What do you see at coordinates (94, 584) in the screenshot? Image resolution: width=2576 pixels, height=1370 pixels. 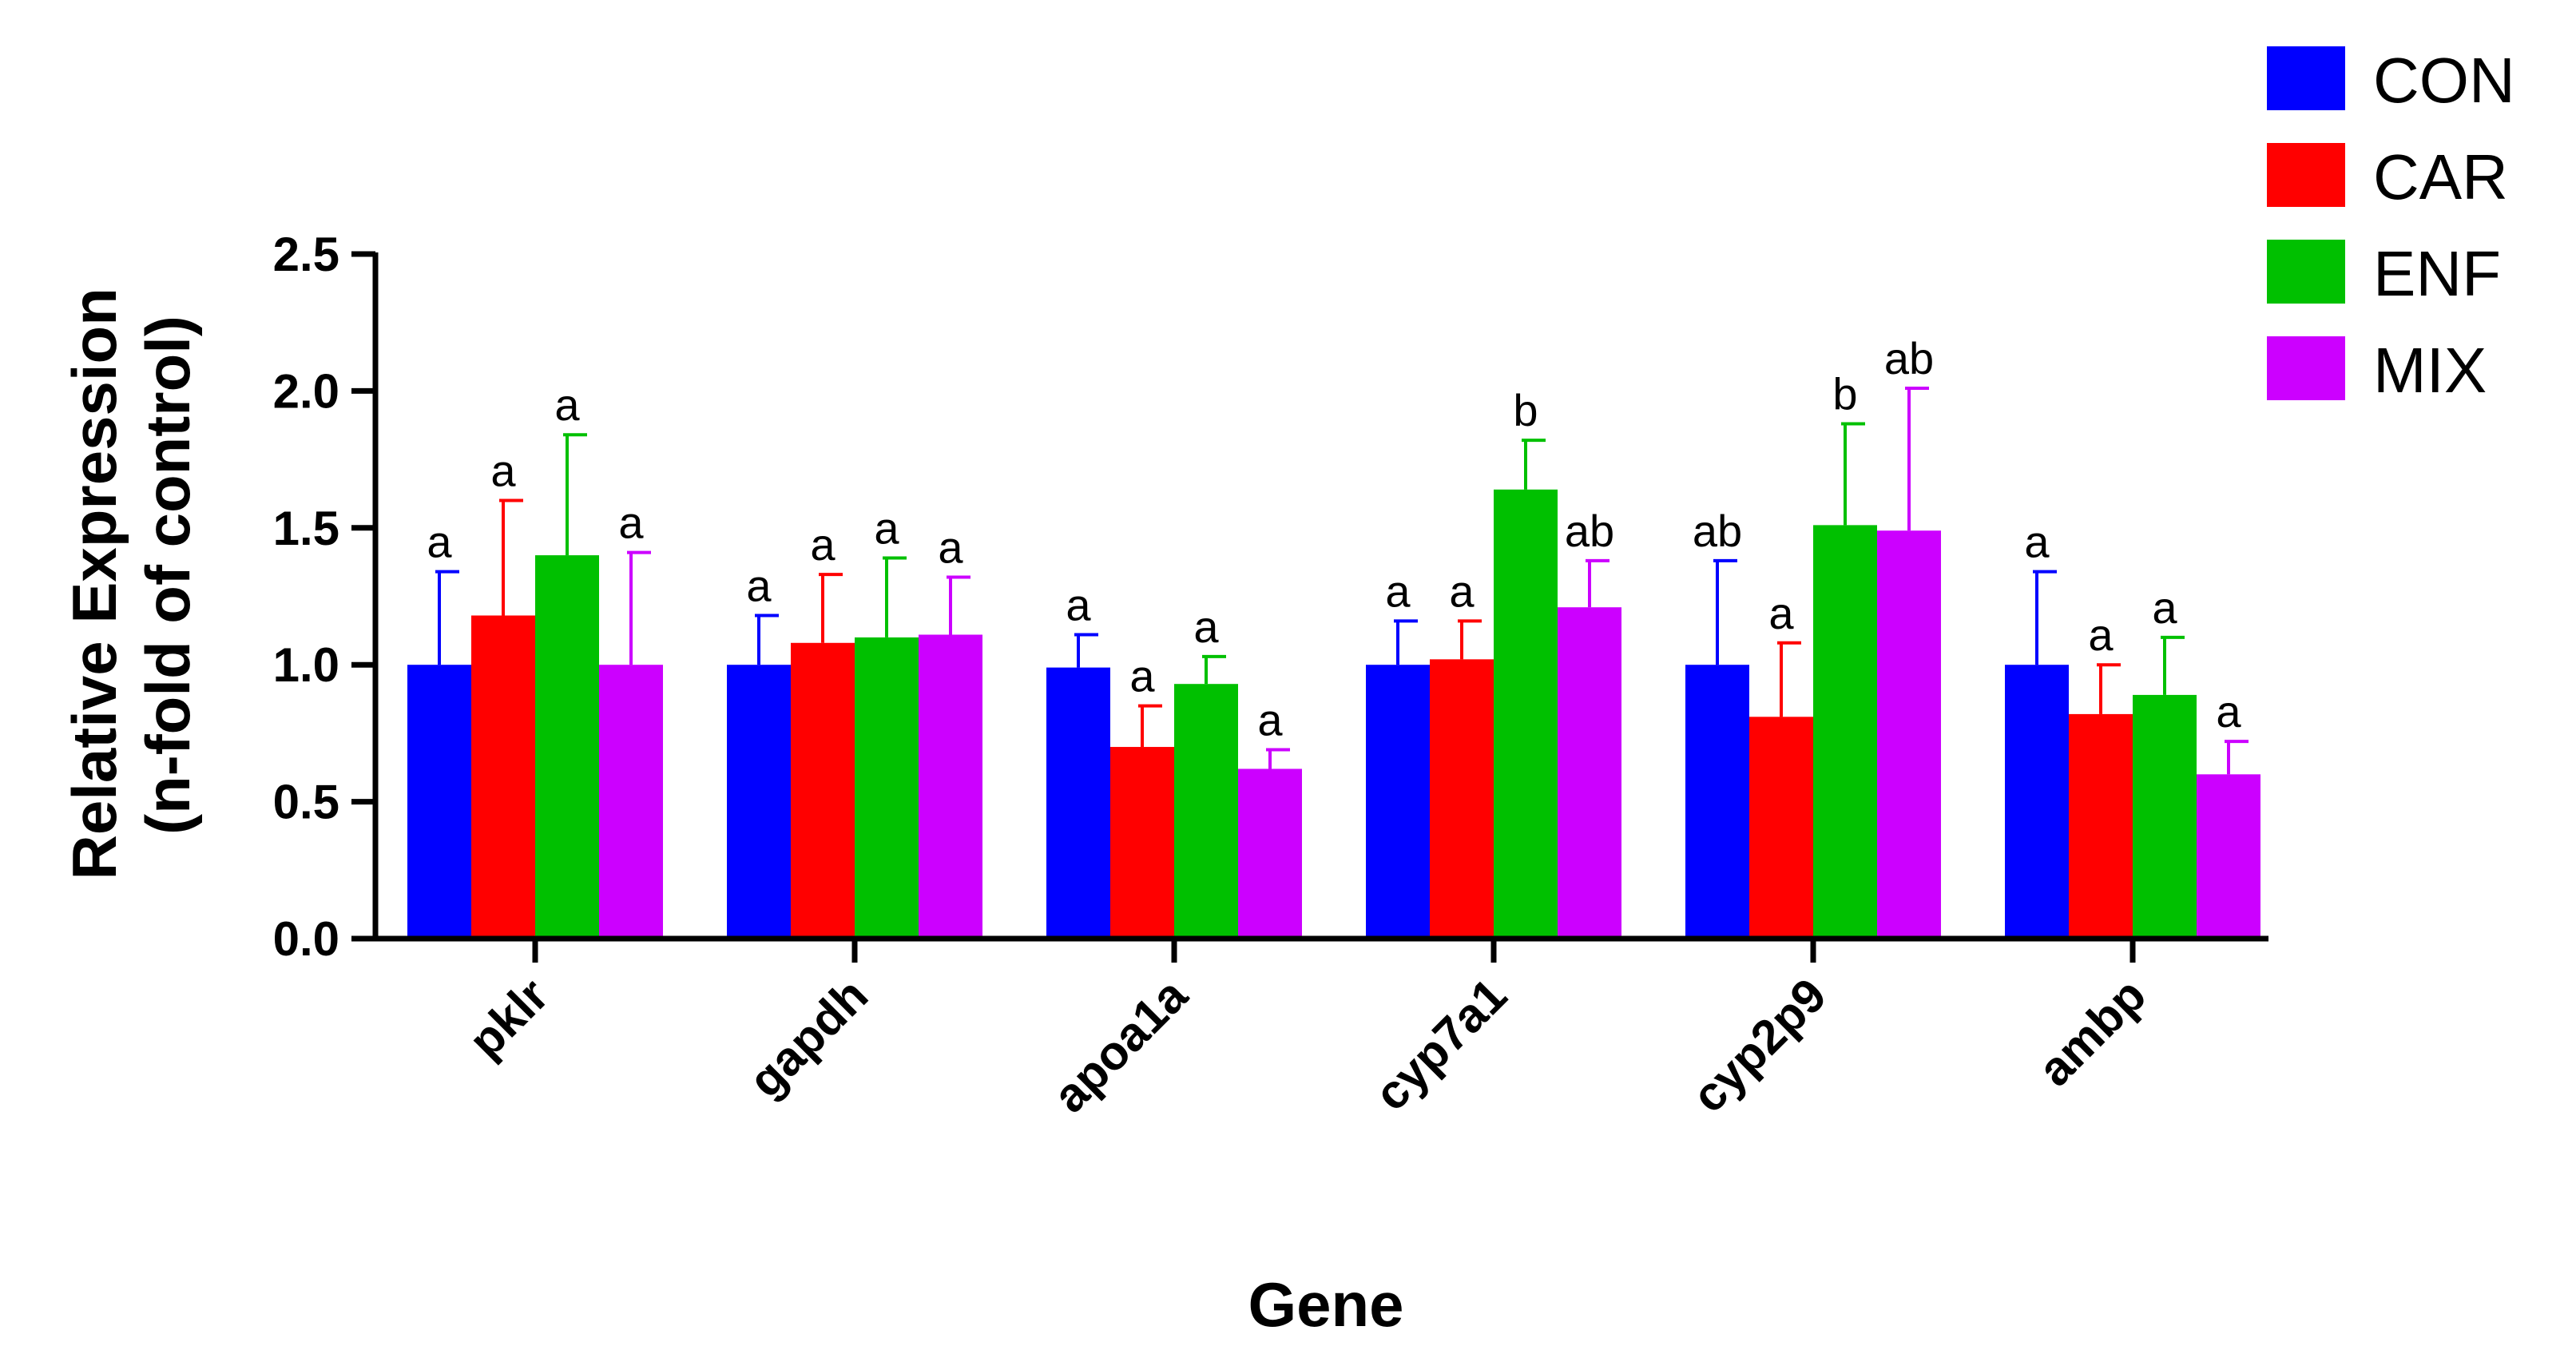 I see `y-axis-title-line-1: Relative Expression` at bounding box center [94, 584].